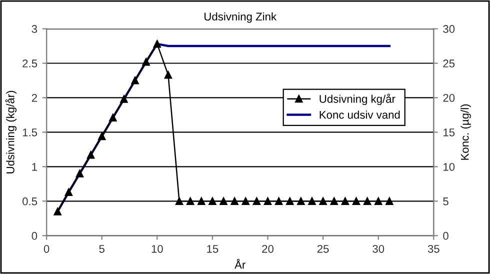  Describe the element at coordinates (449, 29) in the screenshot. I see `y2-tick-label: 30` at that location.